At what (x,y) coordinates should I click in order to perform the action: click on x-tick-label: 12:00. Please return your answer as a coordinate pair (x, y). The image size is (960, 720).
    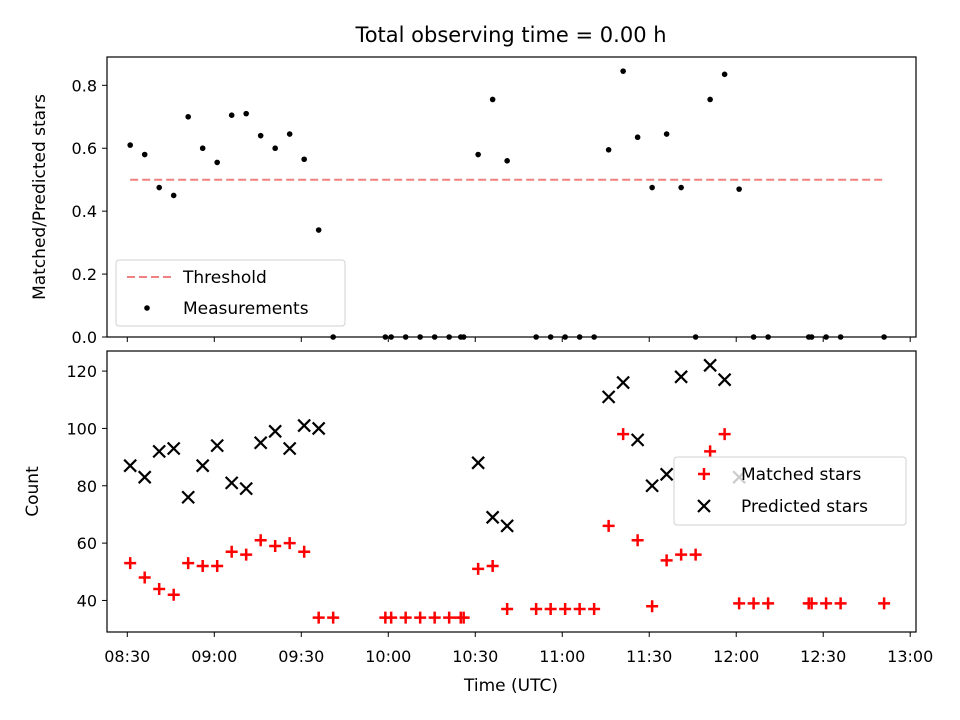
    Looking at the image, I should click on (736, 656).